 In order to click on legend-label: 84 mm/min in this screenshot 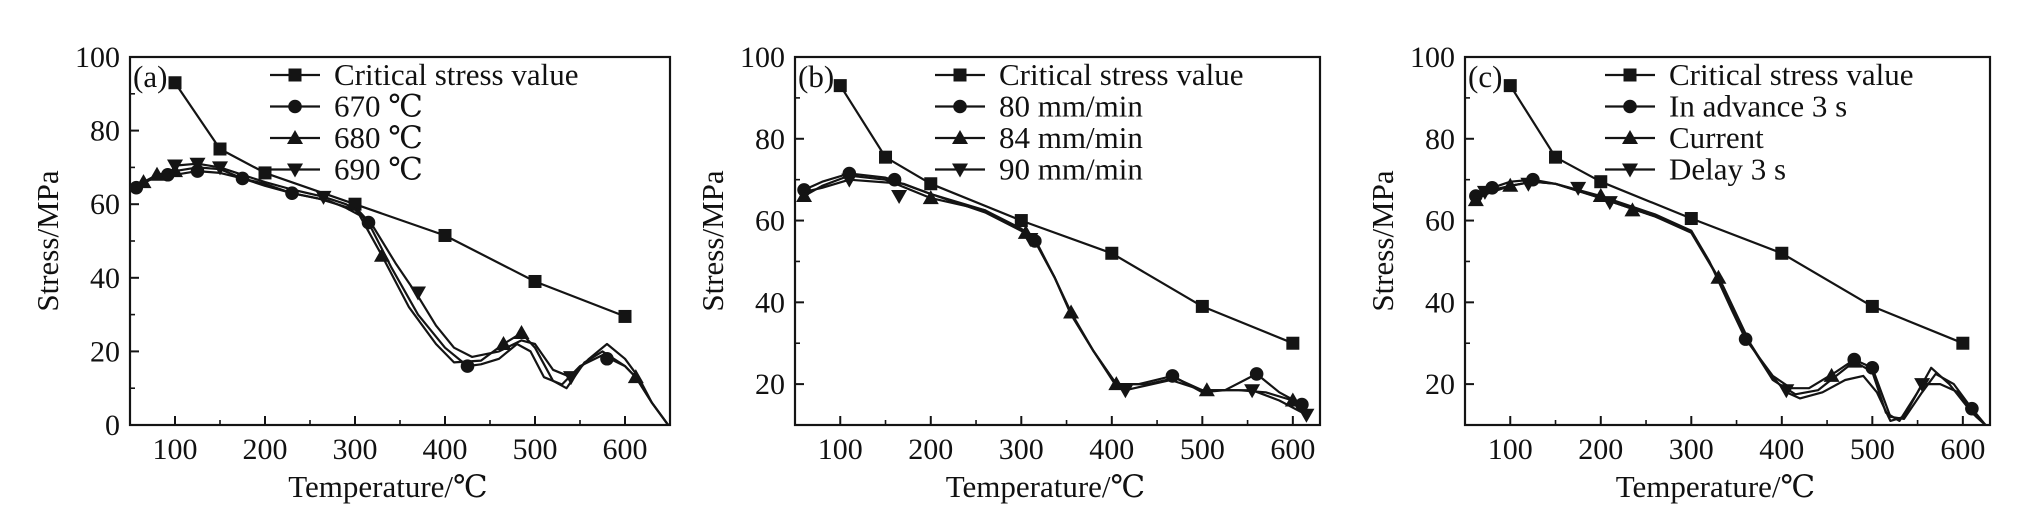, I will do `click(1071, 137)`.